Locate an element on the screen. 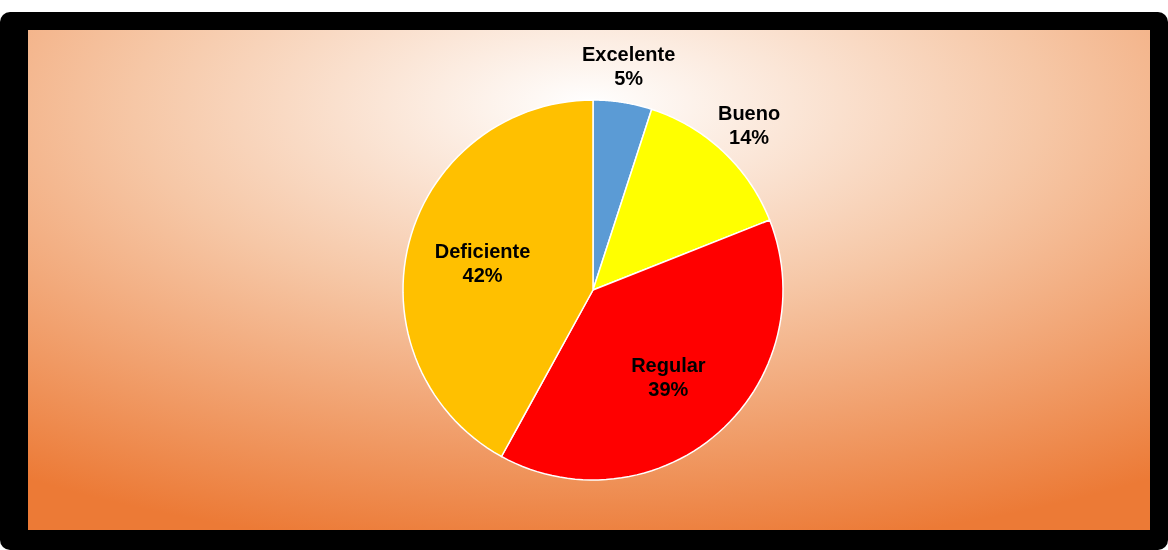 This screenshot has height=550, width=1168. data-label: 14% is located at coordinates (749, 136).